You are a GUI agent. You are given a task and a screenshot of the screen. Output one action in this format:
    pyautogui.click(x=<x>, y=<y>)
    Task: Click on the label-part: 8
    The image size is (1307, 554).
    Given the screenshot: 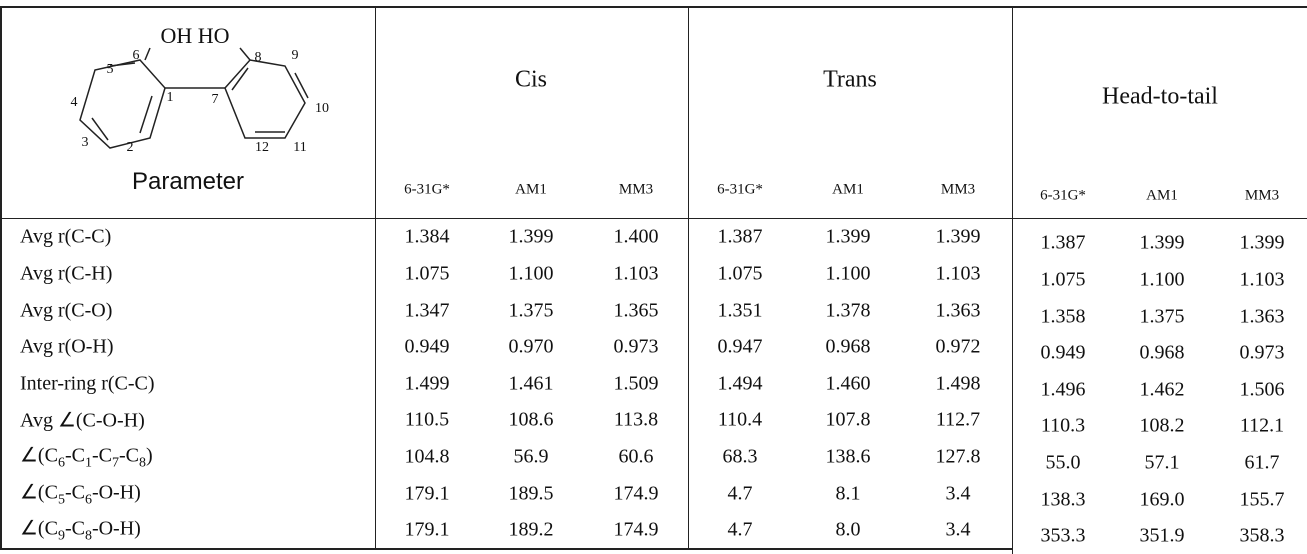 What is the action you would take?
    pyautogui.click(x=88, y=536)
    